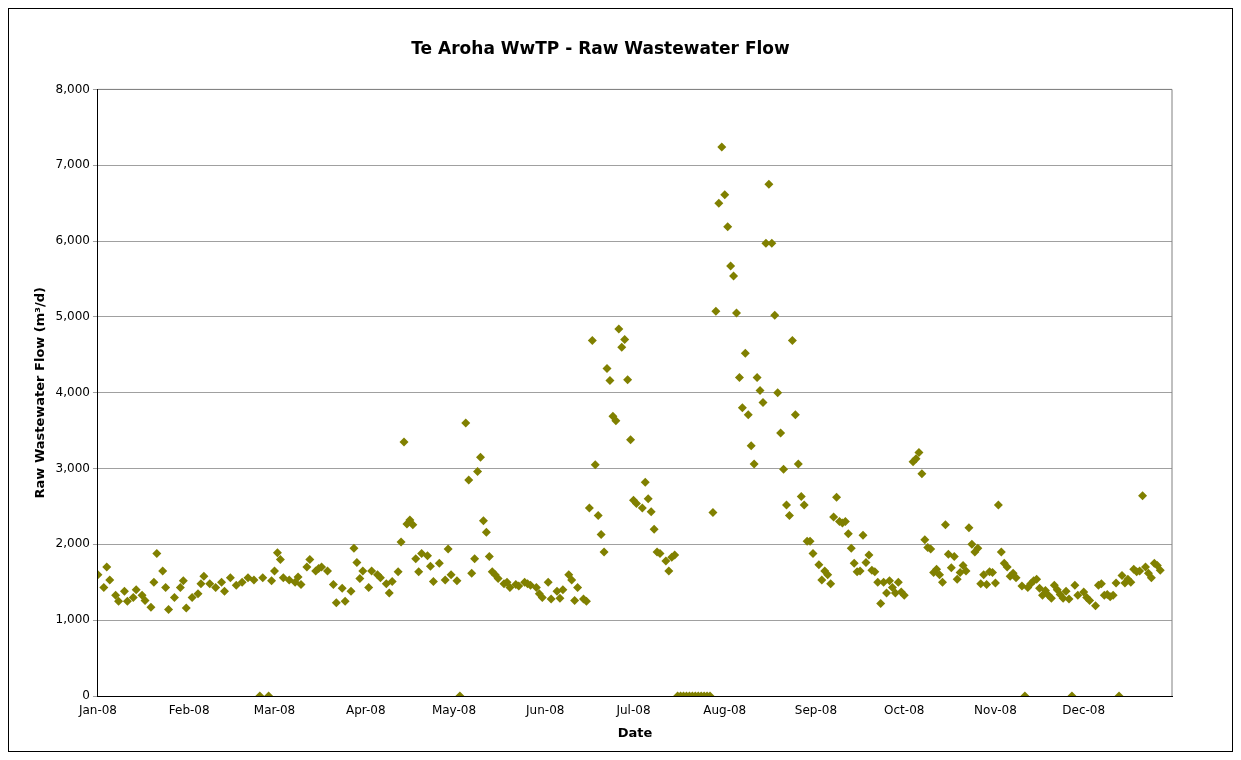 This screenshot has height=760, width=1241. What do you see at coordinates (72, 316) in the screenshot?
I see `y-tick-label: 5,000` at bounding box center [72, 316].